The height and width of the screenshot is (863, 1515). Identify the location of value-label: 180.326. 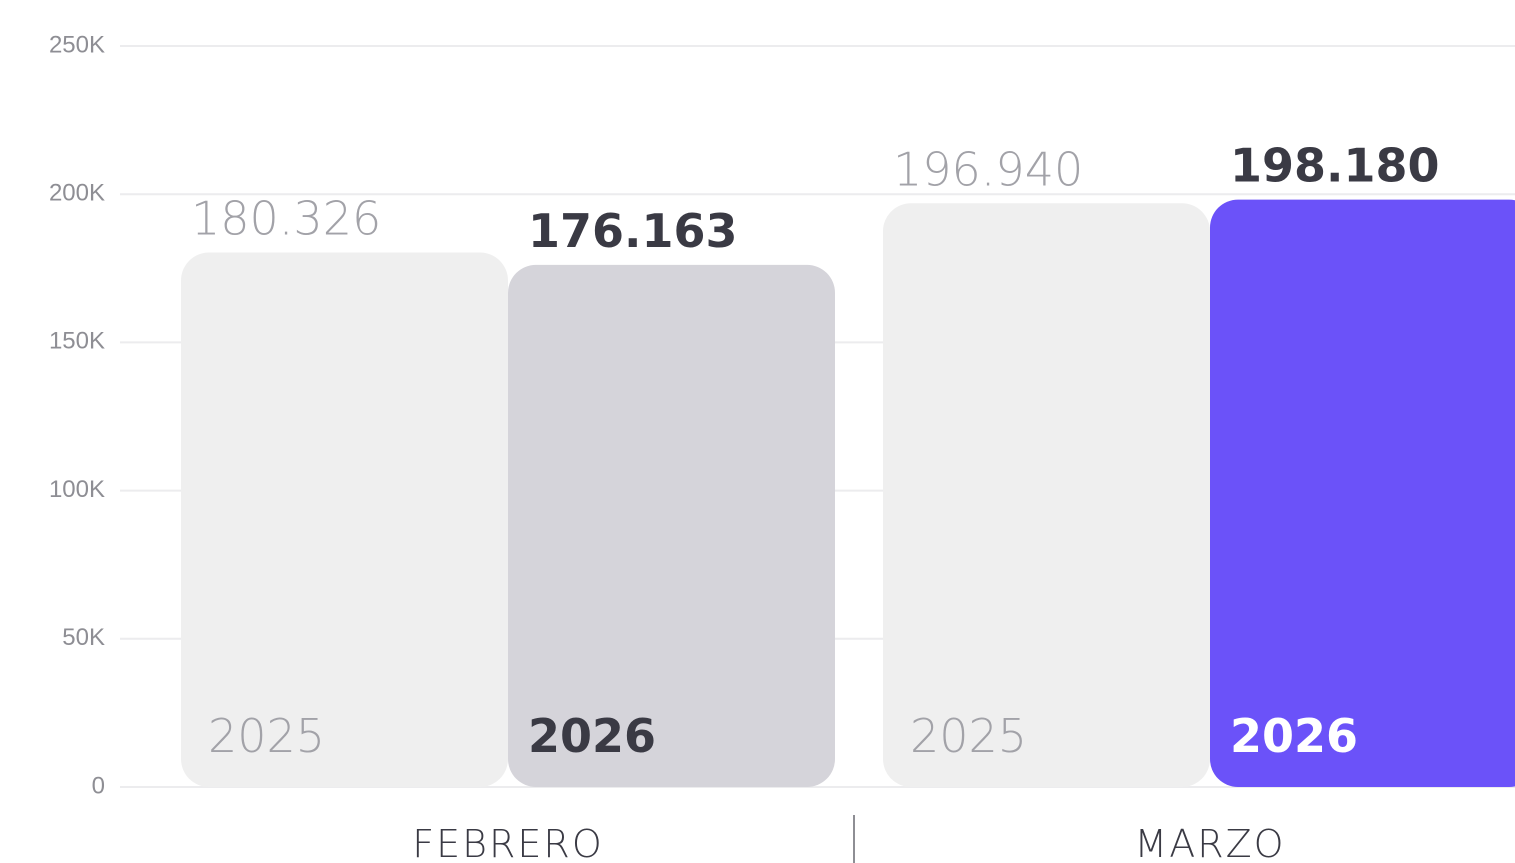
(286, 219).